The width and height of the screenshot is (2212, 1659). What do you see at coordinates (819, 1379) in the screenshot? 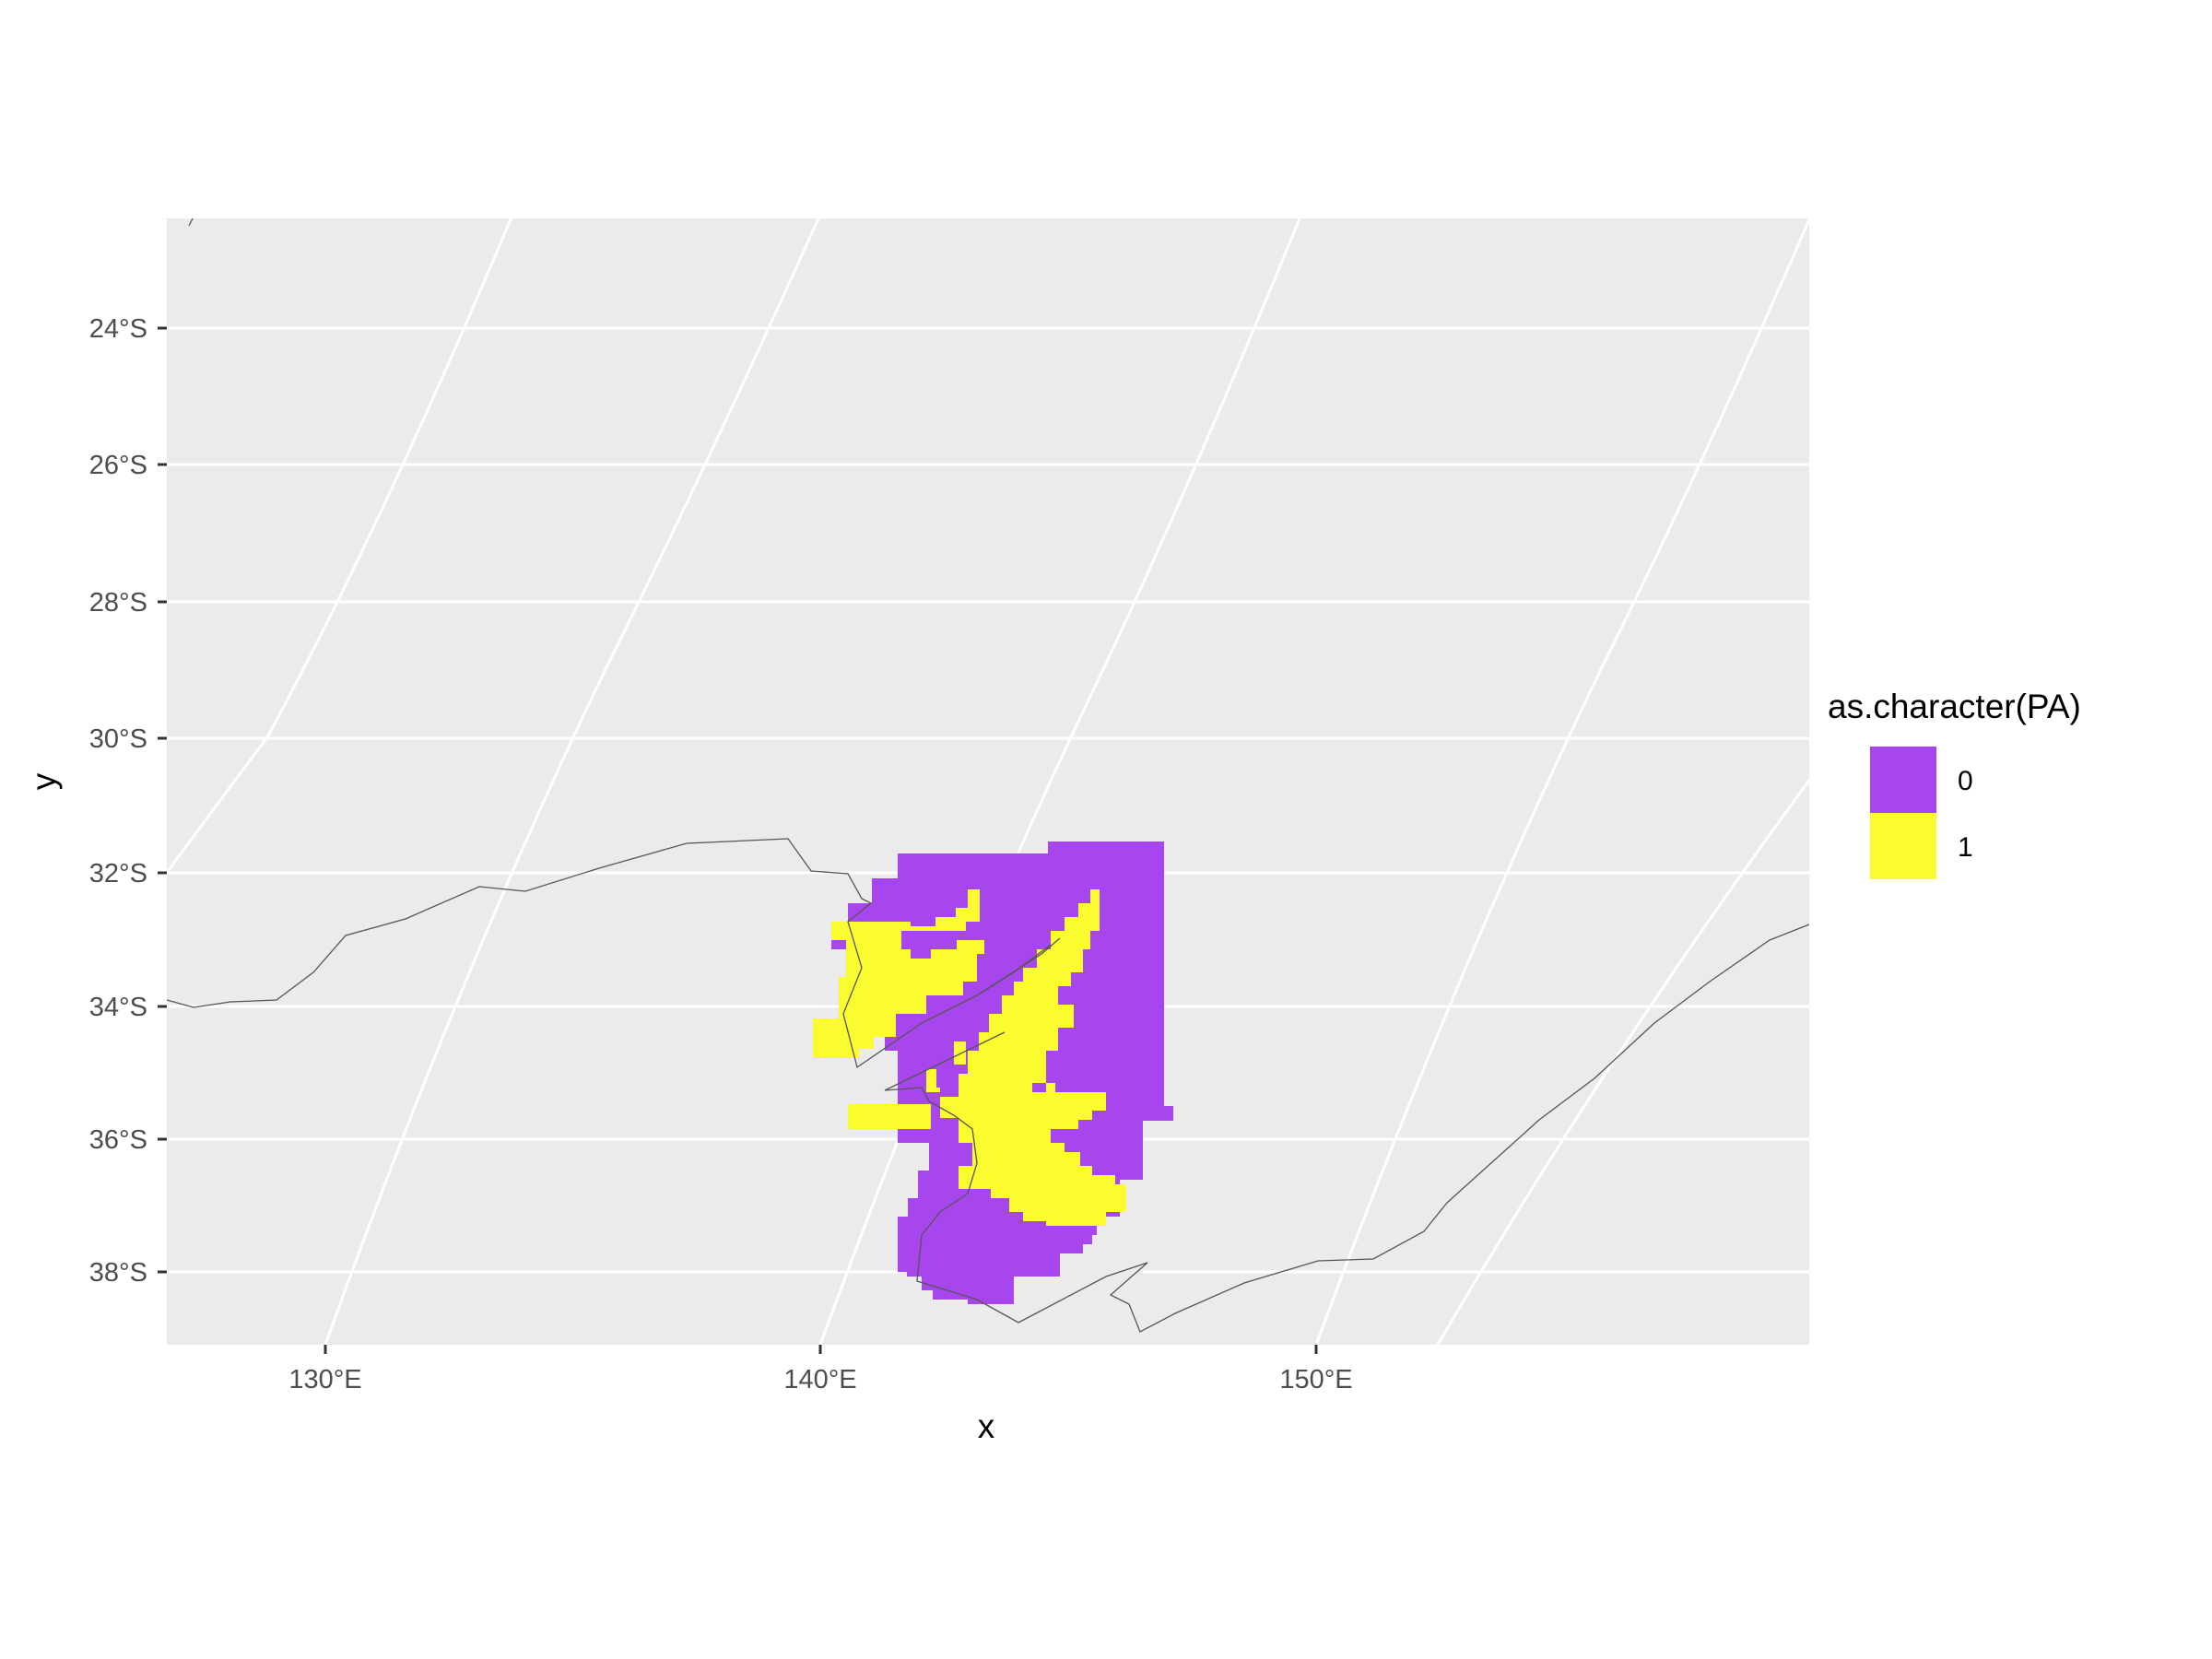
I see `x-tick-label: 140°E` at bounding box center [819, 1379].